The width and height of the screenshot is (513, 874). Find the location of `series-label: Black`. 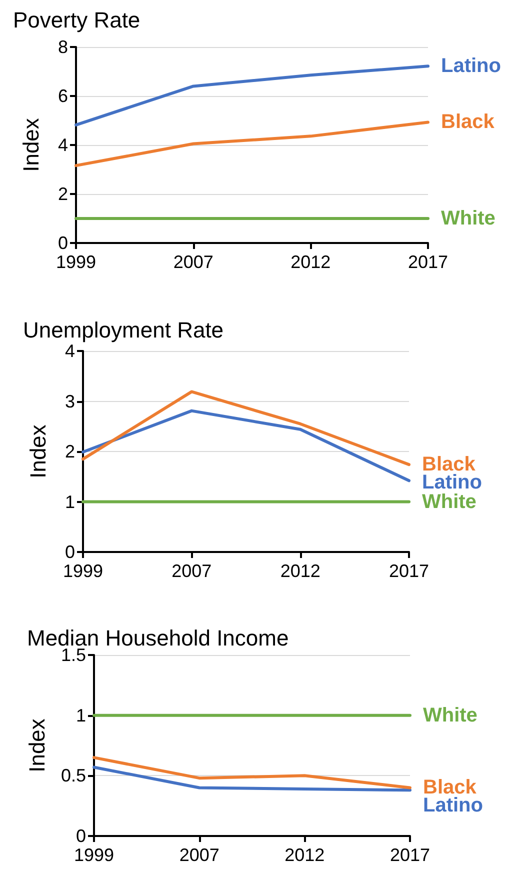

series-label: Black is located at coordinates (468, 122).